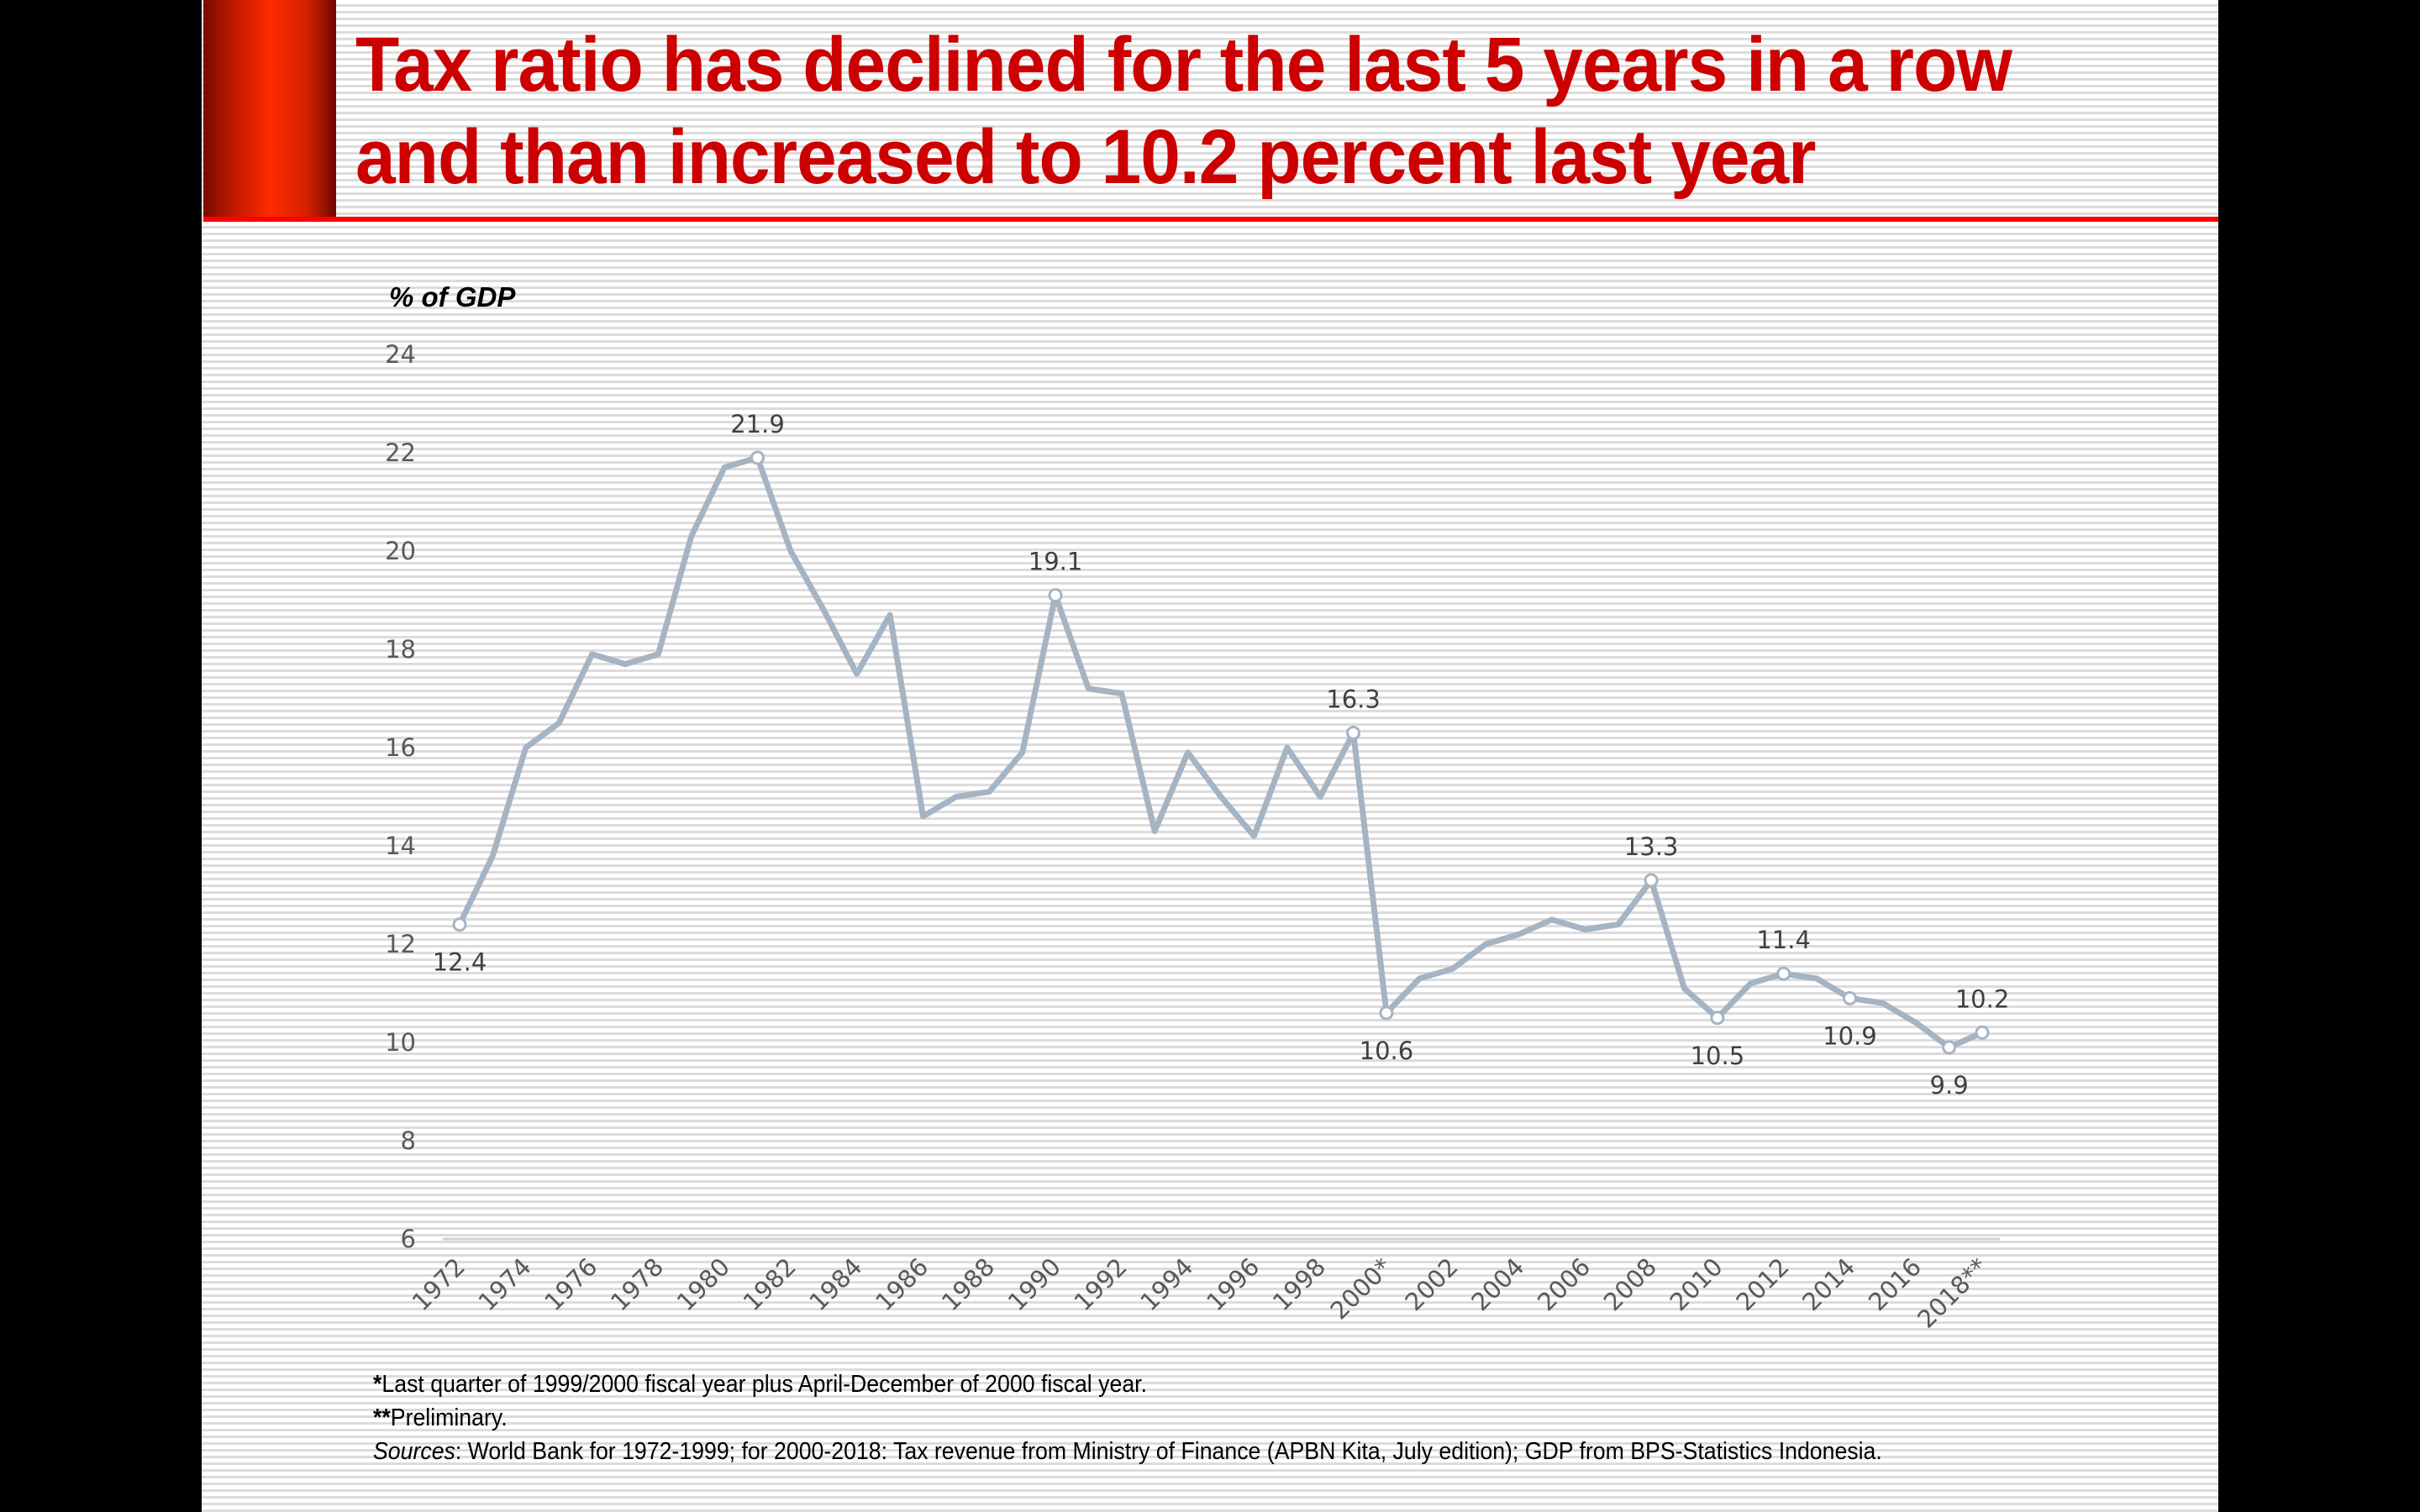 This screenshot has width=2420, height=1512. What do you see at coordinates (1718, 1056) in the screenshot?
I see `data-label: 10.5` at bounding box center [1718, 1056].